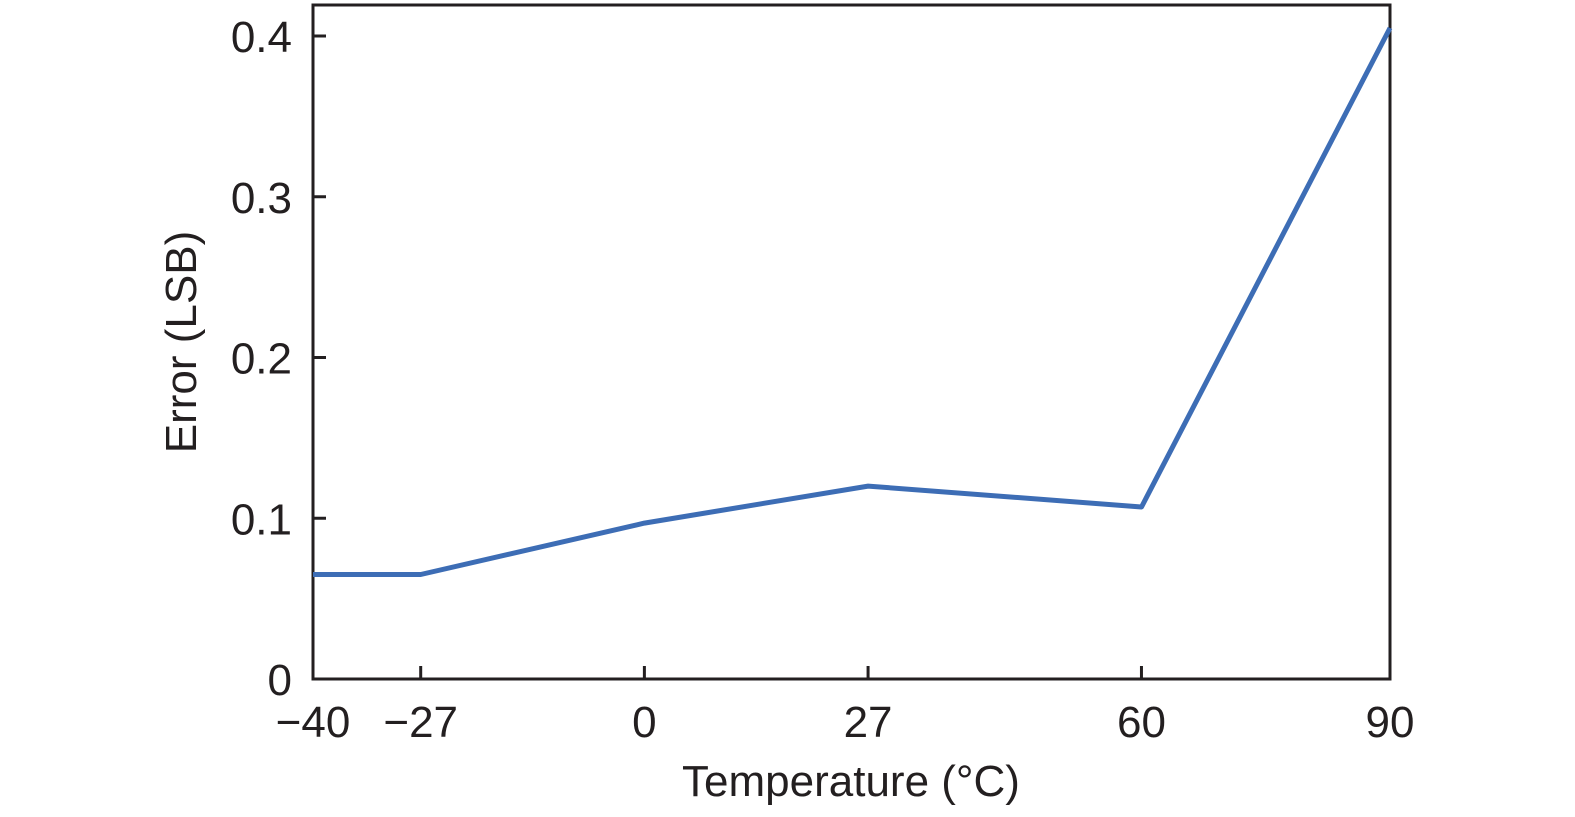  Describe the element at coordinates (261, 359) in the screenshot. I see `y-tick-label: 0.2` at that location.